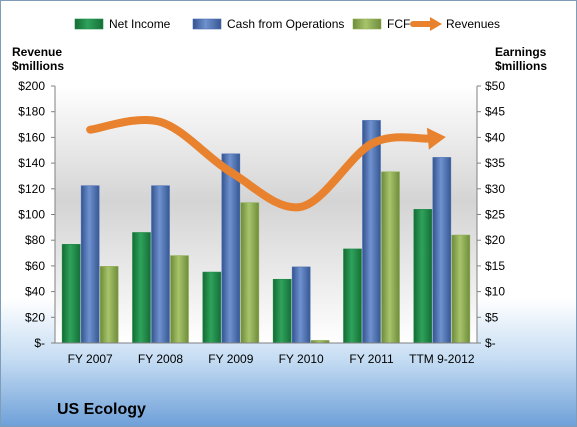  What do you see at coordinates (31, 189) in the screenshot?
I see `left-tick-label: $120` at bounding box center [31, 189].